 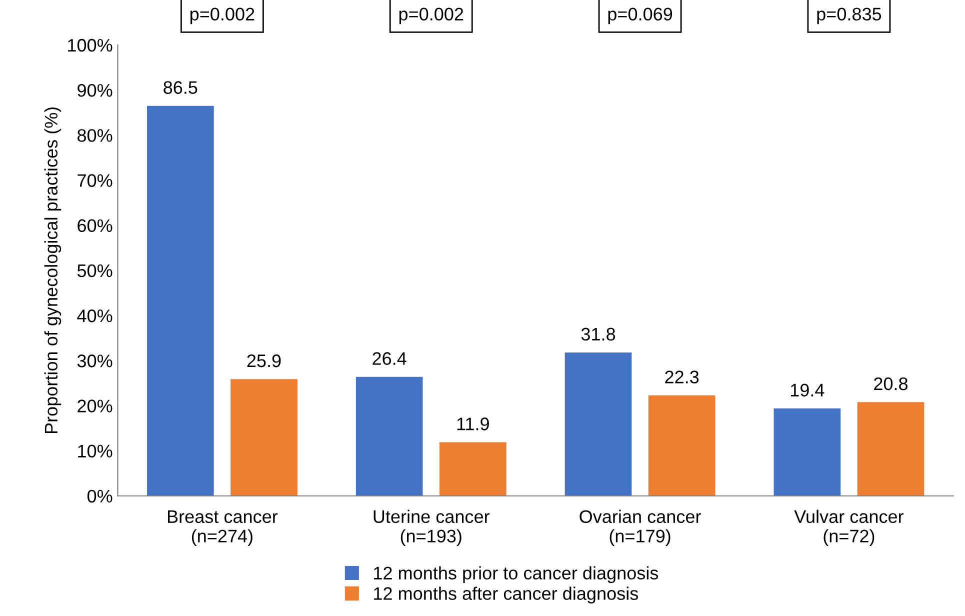 I want to click on y-axis-title: Proportion of gynecological practices (%), so click(x=53, y=270).